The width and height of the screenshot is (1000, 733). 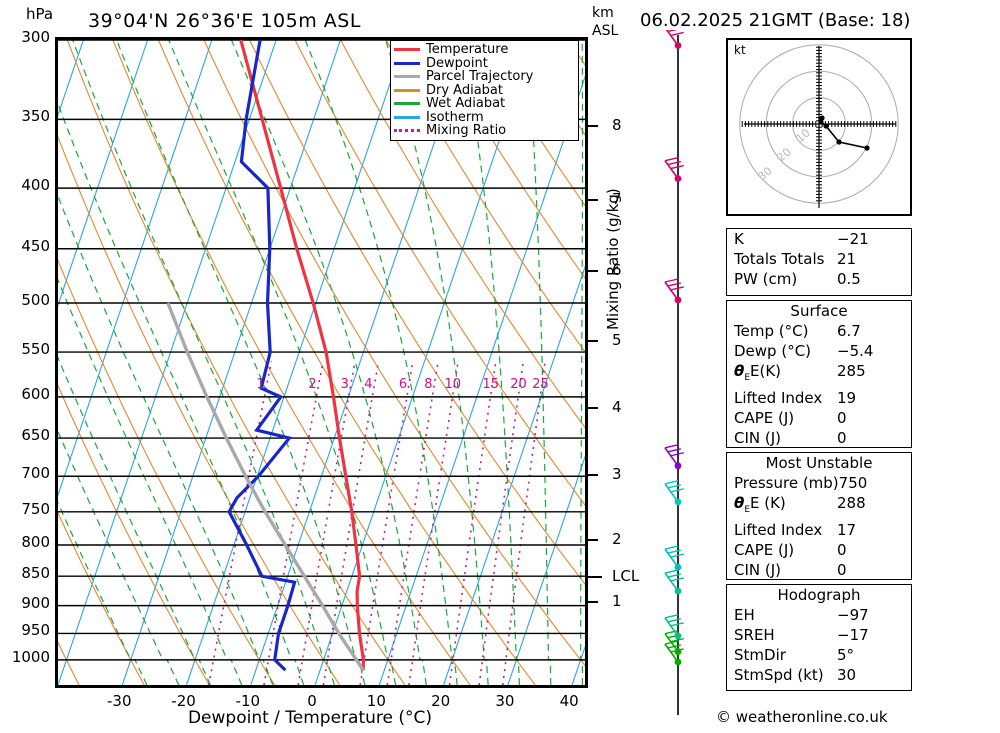 I want to click on info-row: Pressure (mb) 750, so click(x=819, y=483).